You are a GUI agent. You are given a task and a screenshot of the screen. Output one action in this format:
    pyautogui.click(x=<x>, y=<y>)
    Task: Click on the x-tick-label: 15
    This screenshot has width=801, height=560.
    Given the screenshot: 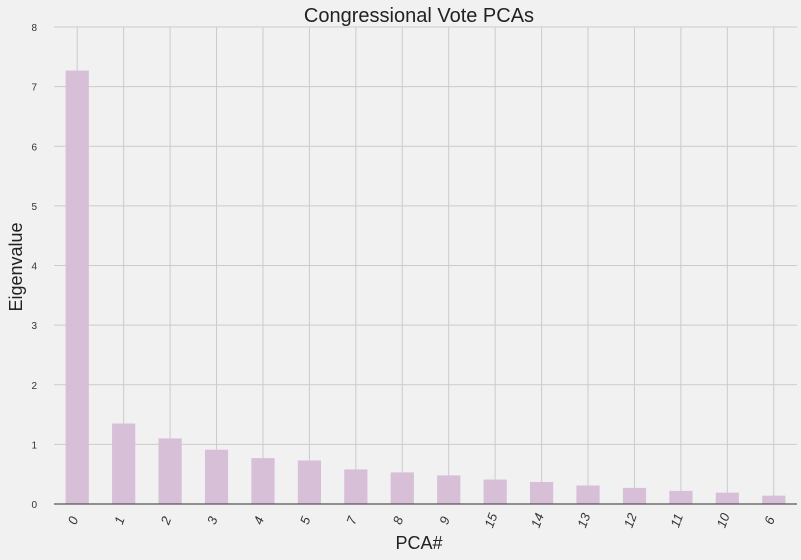 What is the action you would take?
    pyautogui.click(x=490, y=519)
    